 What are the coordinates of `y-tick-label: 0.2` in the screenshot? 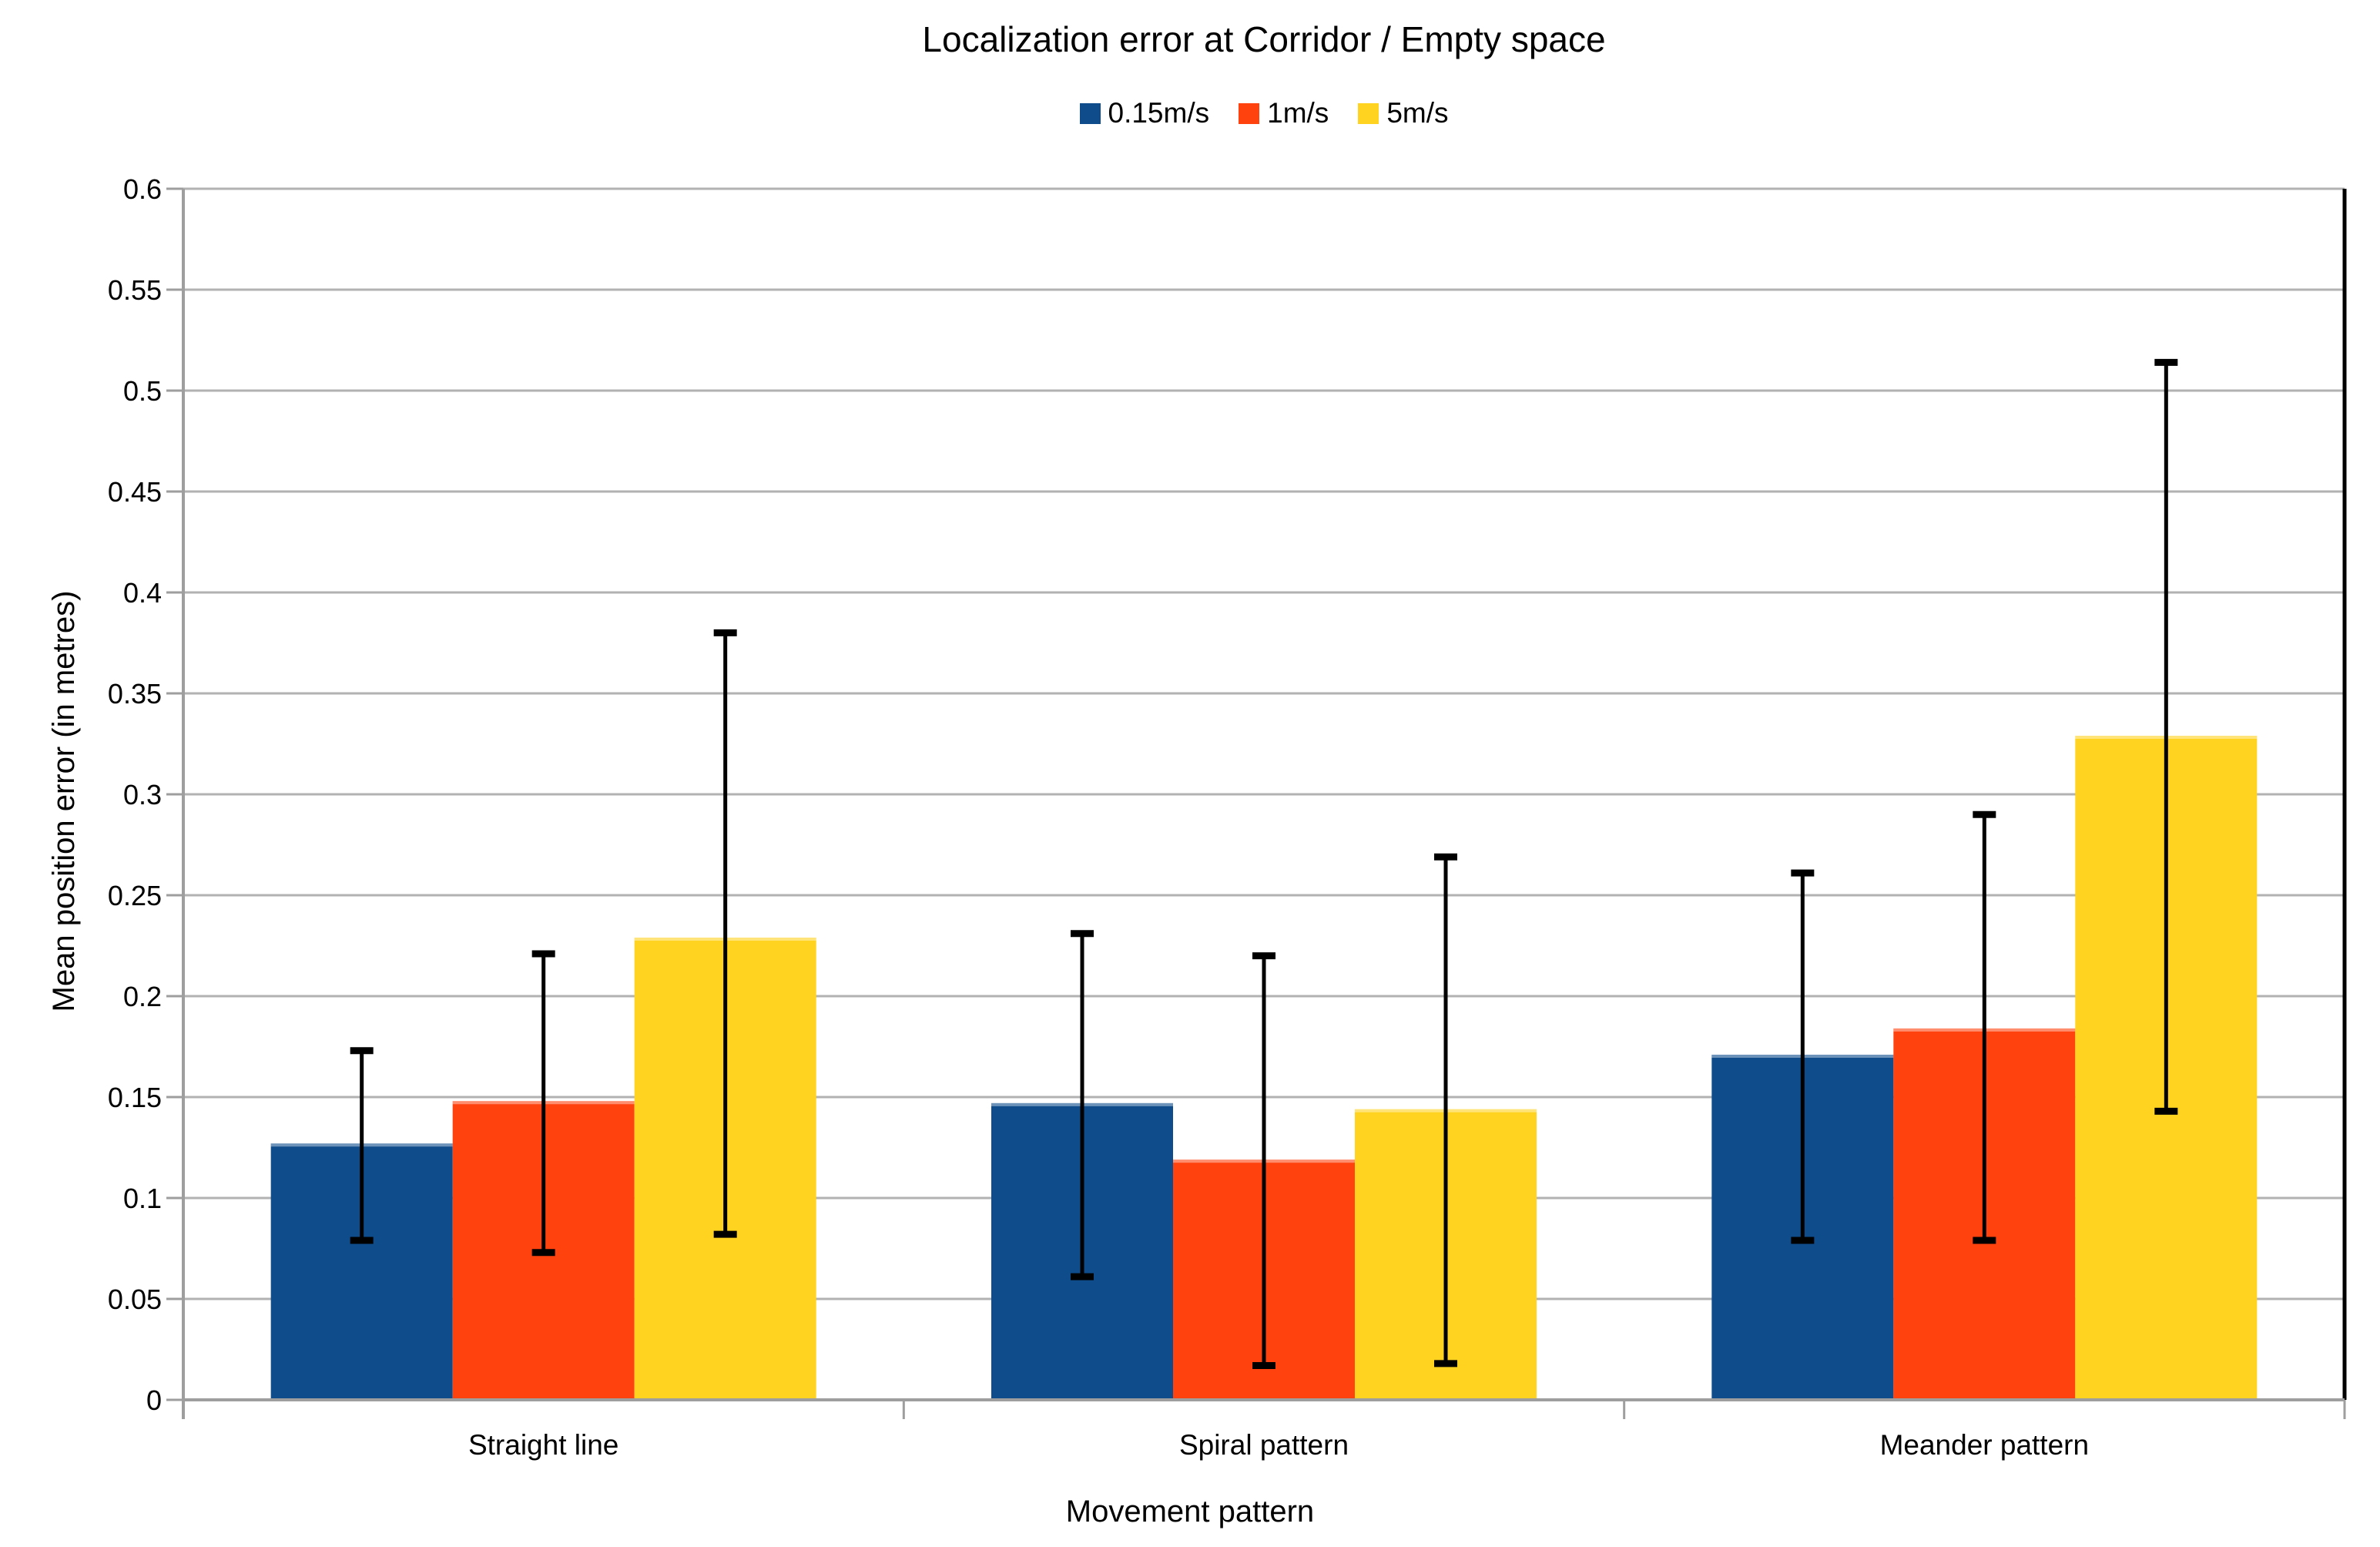 It's located at (142, 996).